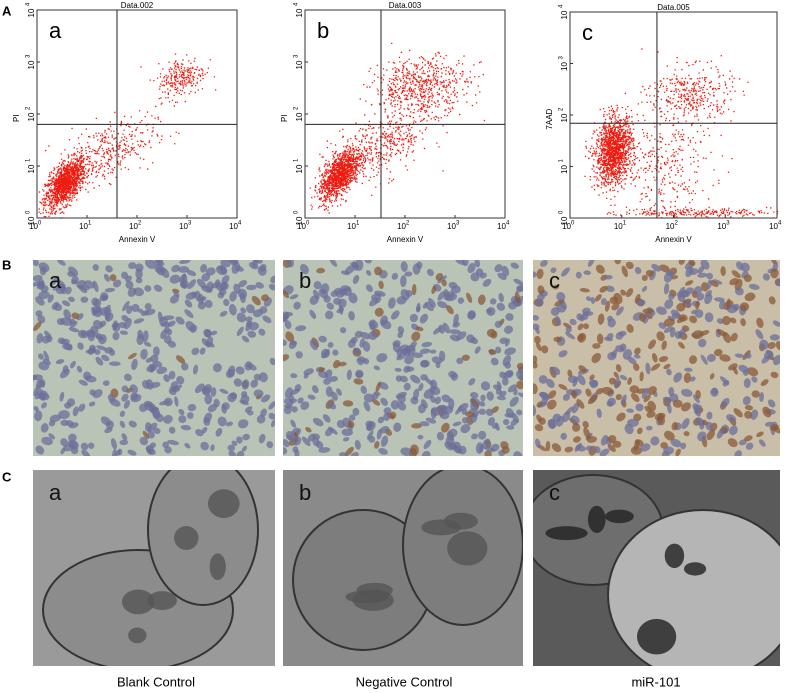  What do you see at coordinates (29, 56) in the screenshot?
I see `tick-exponent: 3` at bounding box center [29, 56].